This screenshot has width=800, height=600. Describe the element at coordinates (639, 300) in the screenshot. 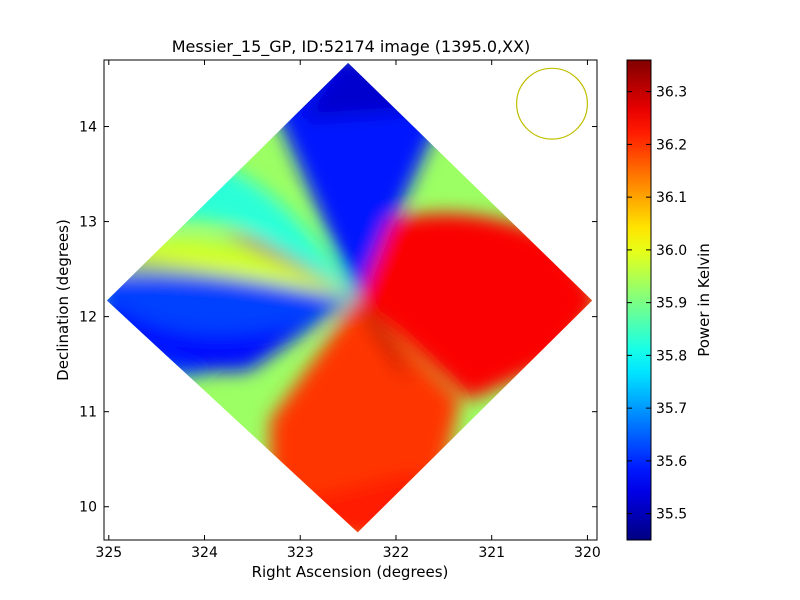

I see `colorbar-gradient` at that location.